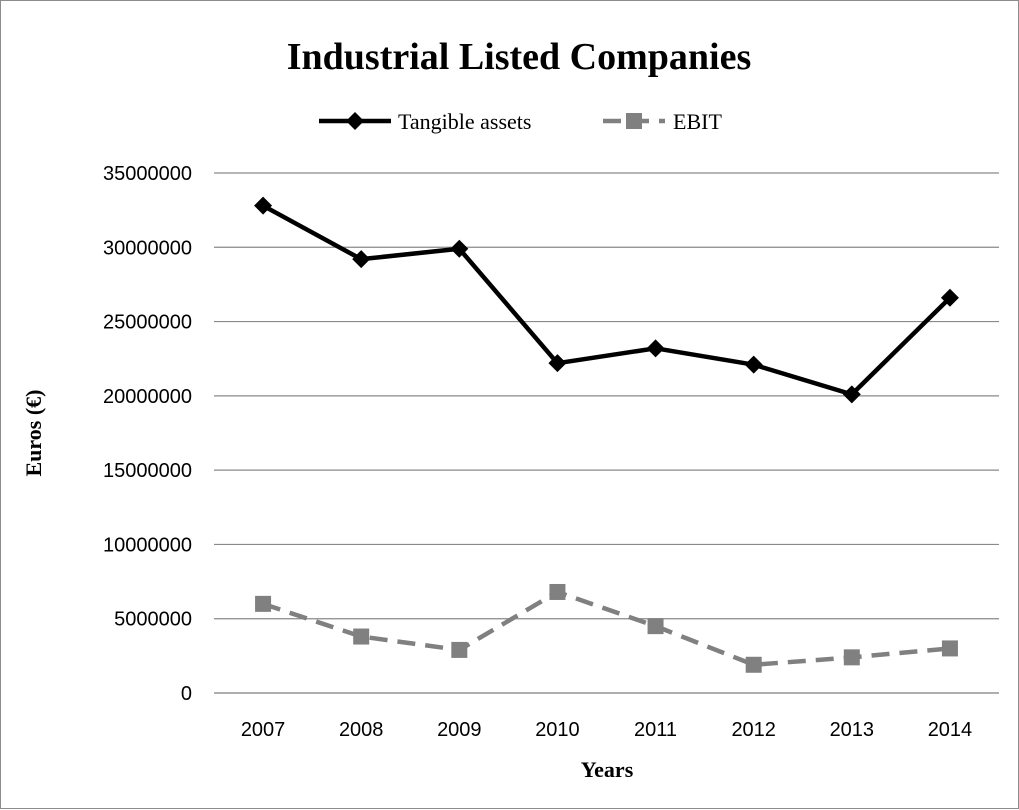  I want to click on y-axis-title: Euros (€), so click(33, 433).